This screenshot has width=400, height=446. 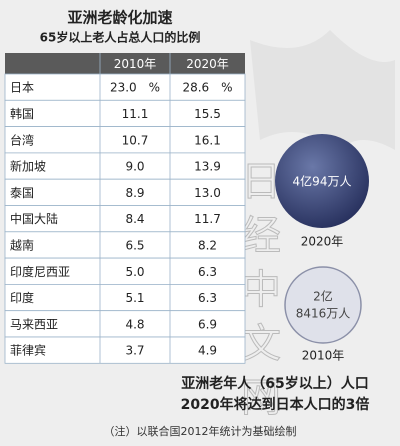 I want to click on table-cell: 9.0, so click(x=134, y=167).